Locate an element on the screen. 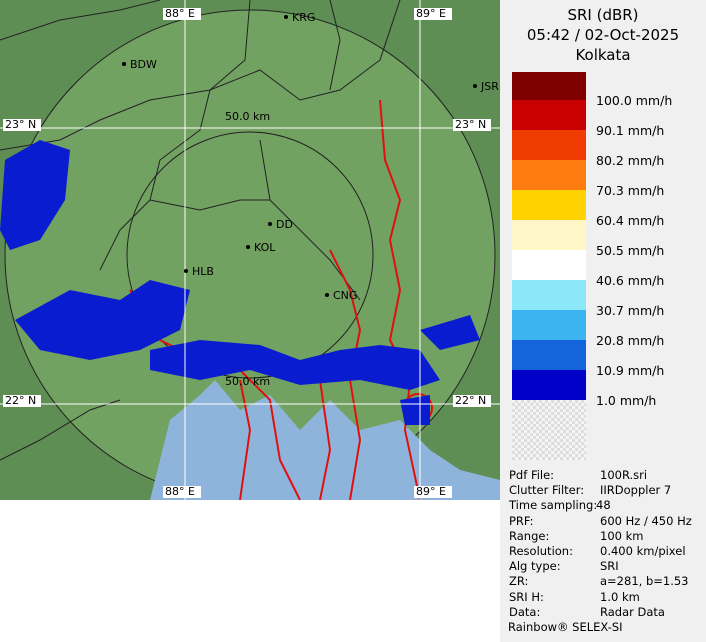 The image size is (706, 642). legend-label: 70.3 mm/h is located at coordinates (630, 190).